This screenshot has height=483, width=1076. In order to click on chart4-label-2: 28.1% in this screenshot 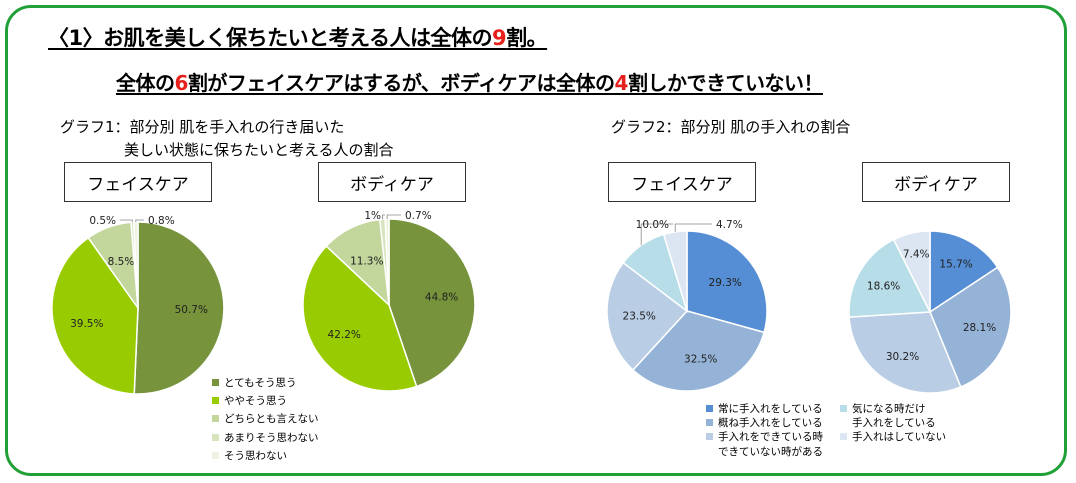, I will do `click(979, 328)`.